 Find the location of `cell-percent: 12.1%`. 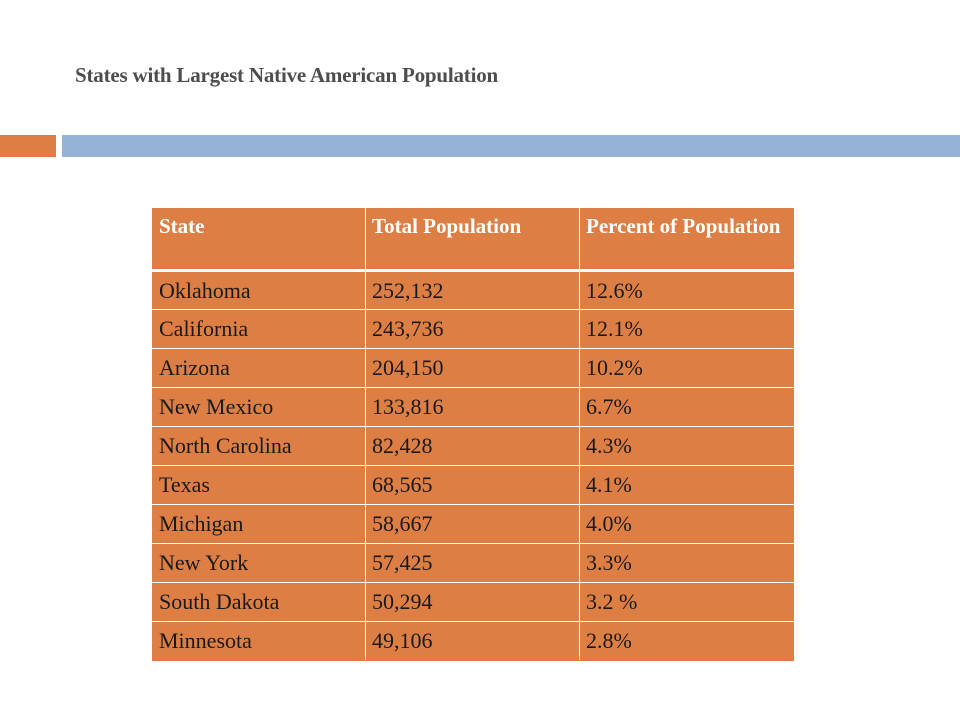

cell-percent: 12.1% is located at coordinates (686, 329).